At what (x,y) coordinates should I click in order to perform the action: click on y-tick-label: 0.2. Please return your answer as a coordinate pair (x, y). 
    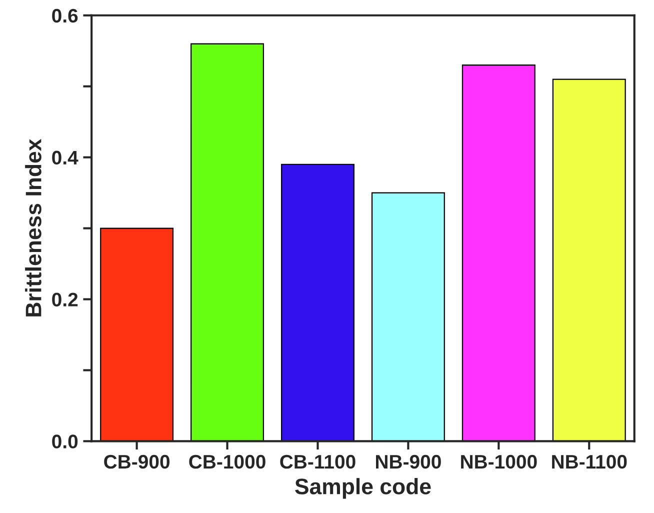
    Looking at the image, I should click on (65, 299).